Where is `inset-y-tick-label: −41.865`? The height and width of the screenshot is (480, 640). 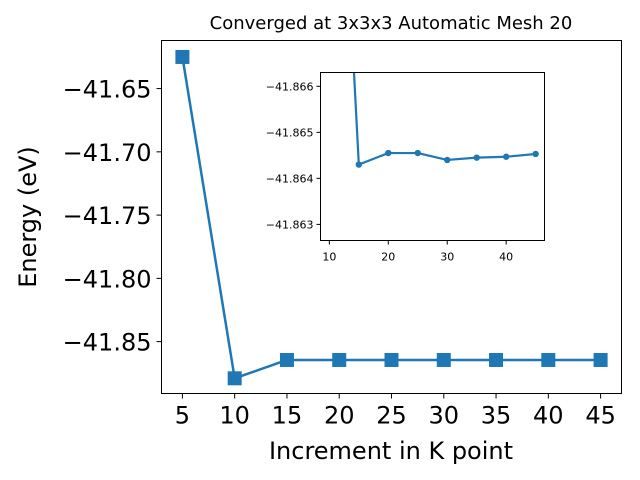
inset-y-tick-label: −41.865 is located at coordinates (290, 132).